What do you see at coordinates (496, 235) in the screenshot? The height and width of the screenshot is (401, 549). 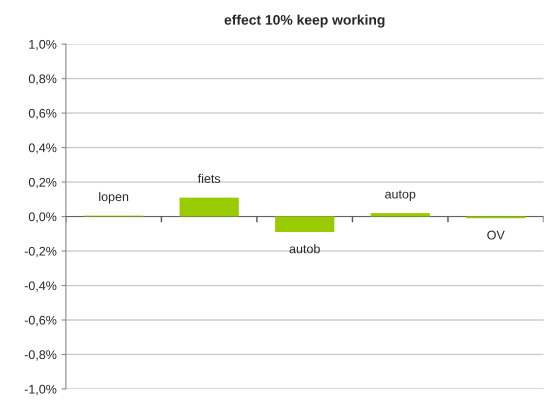 I see `x-tick-label: OV` at bounding box center [496, 235].